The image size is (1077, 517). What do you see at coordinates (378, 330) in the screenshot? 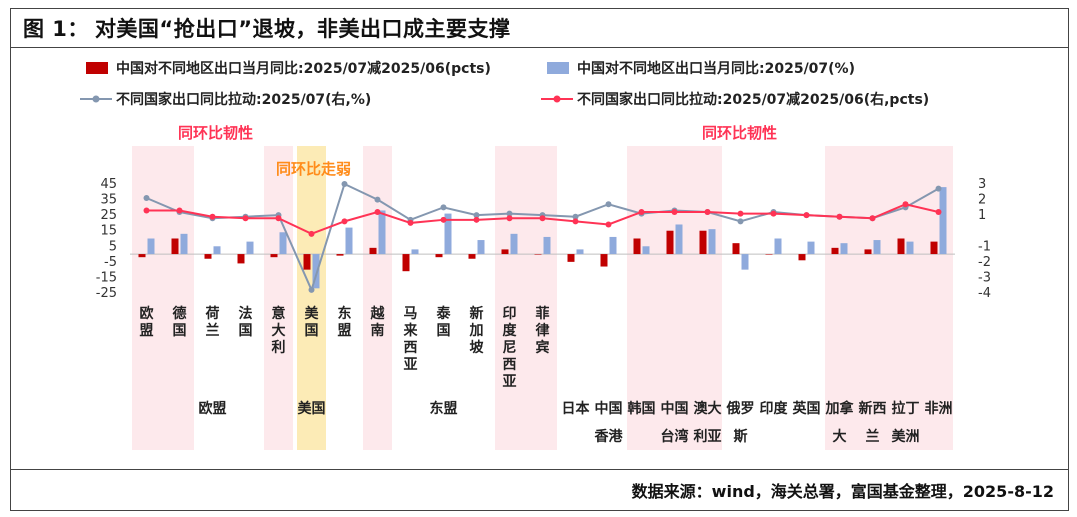
I see `category-label-7-1: 南` at bounding box center [378, 330].